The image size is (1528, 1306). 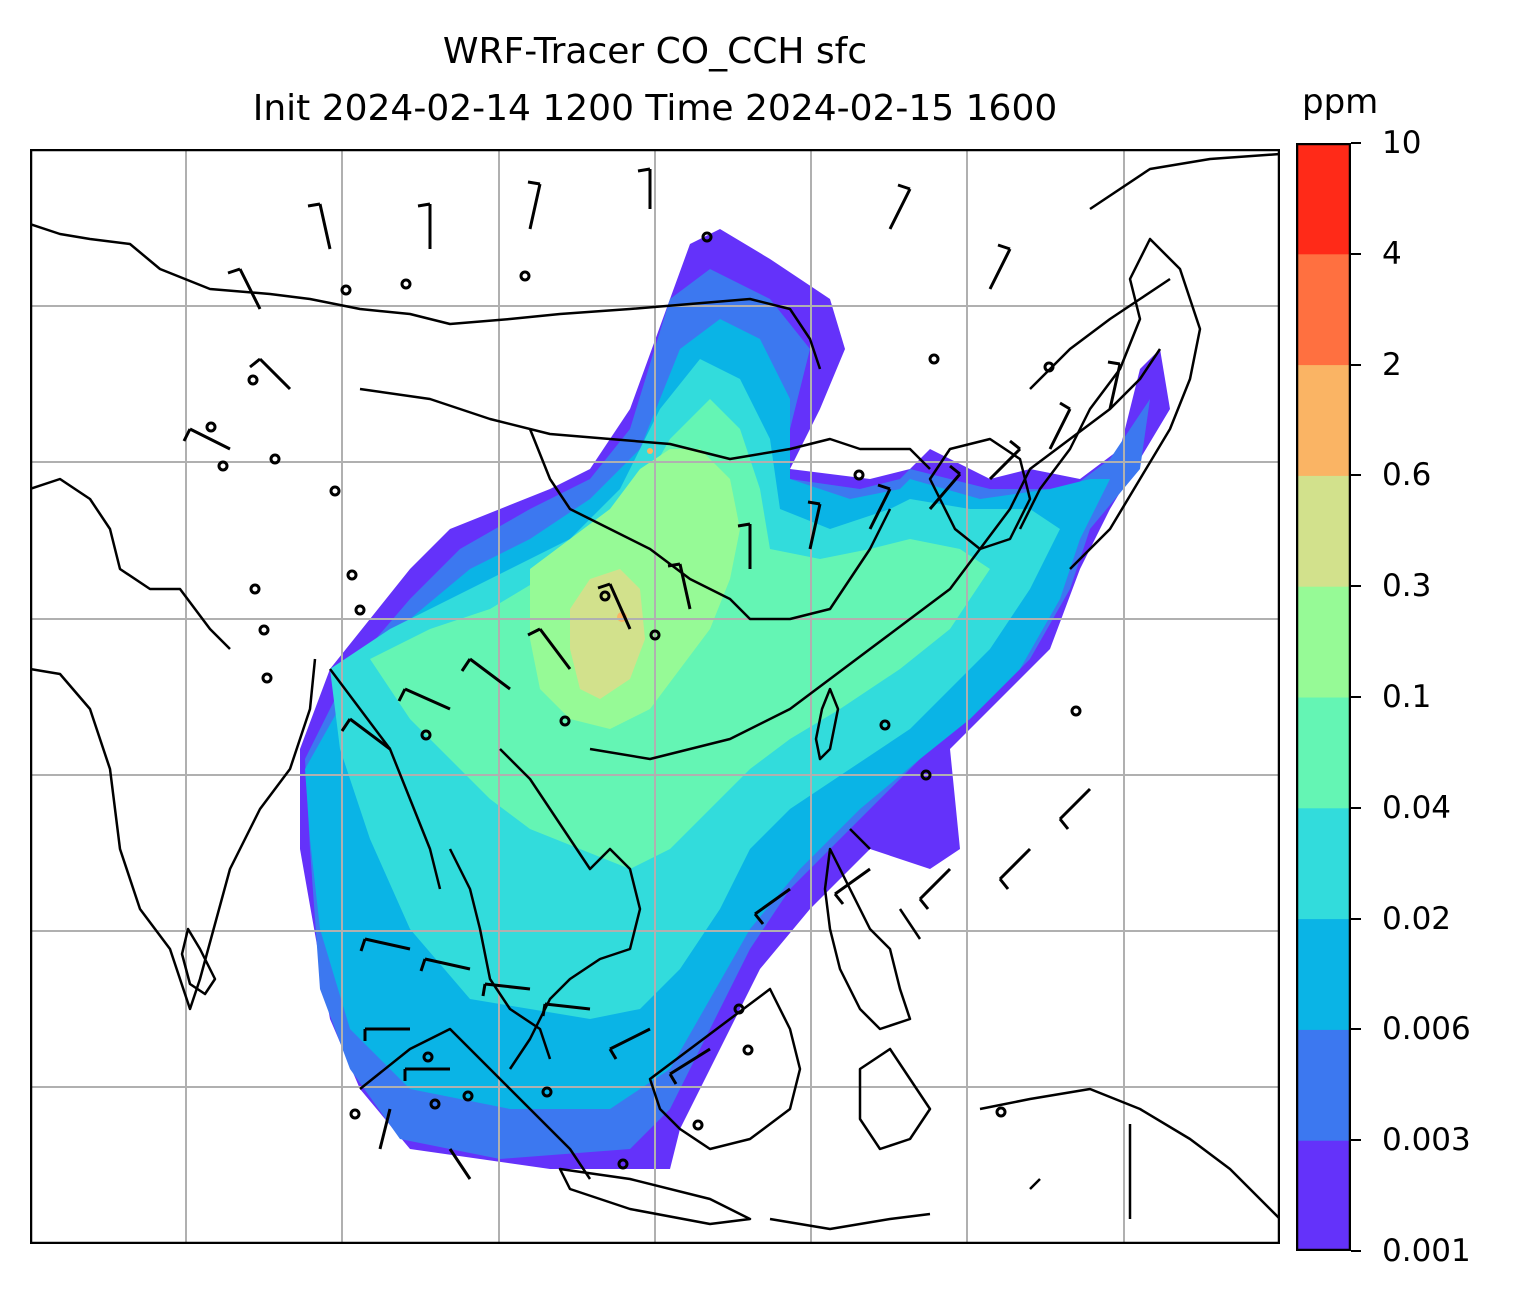 What do you see at coordinates (1392, 253) in the screenshot?
I see `colorbar-tick-label: 4` at bounding box center [1392, 253].